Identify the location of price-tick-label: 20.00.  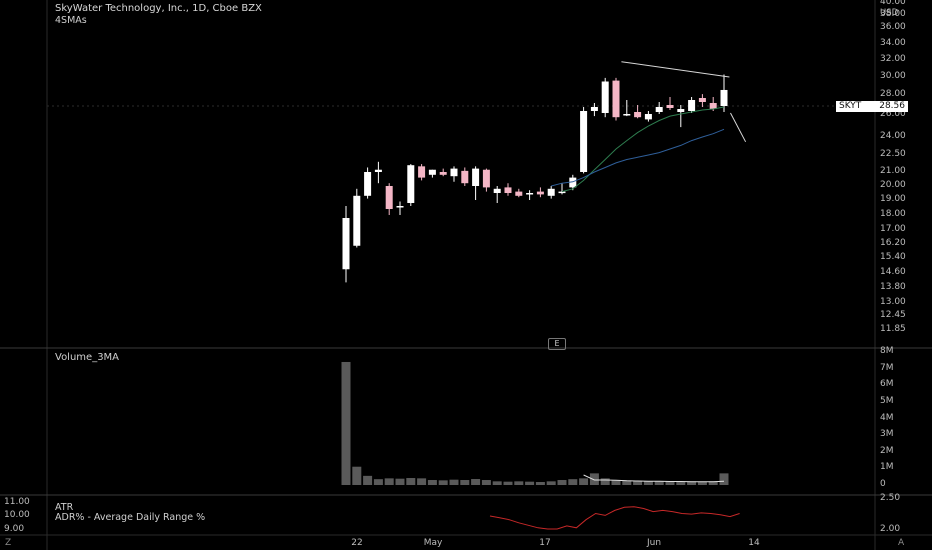
(893, 185).